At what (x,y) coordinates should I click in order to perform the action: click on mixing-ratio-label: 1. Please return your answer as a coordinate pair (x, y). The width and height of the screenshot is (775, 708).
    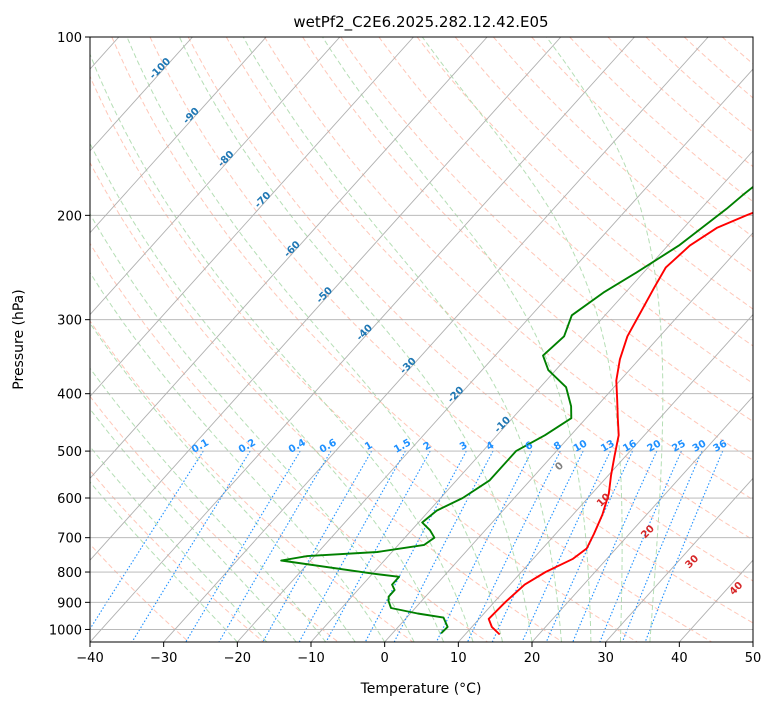
    Looking at the image, I should click on (369, 446).